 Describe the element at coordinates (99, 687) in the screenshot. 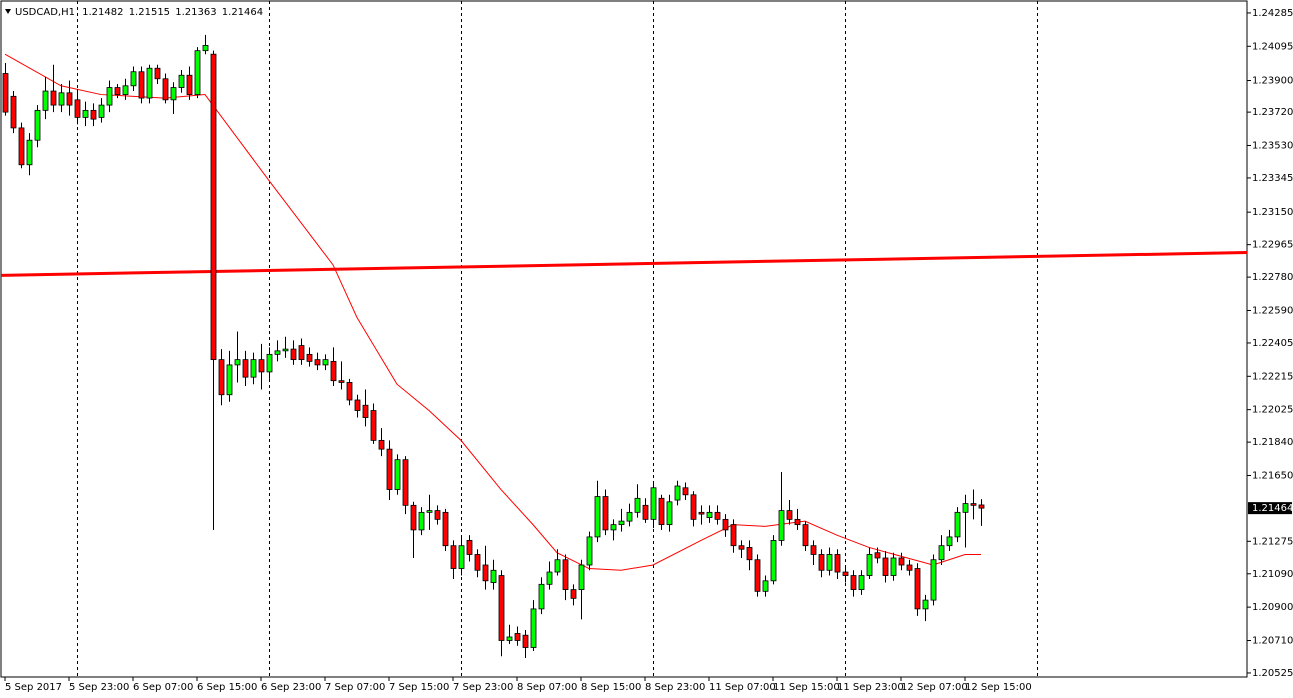

I see `x-tick-label: 5 Sep 23:00` at that location.